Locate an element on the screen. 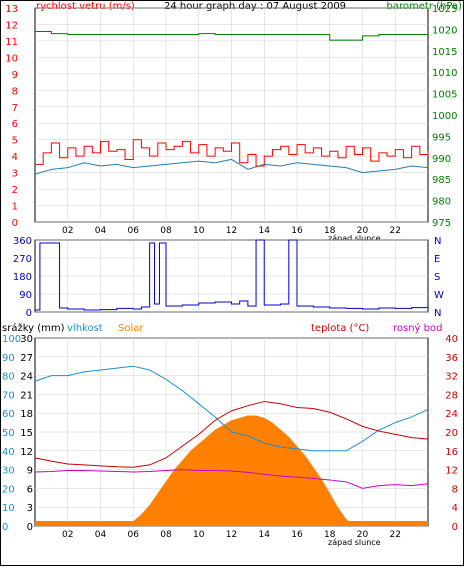 This screenshot has height=570, width=464. wind-tick-label: 10 is located at coordinates (11, 58).